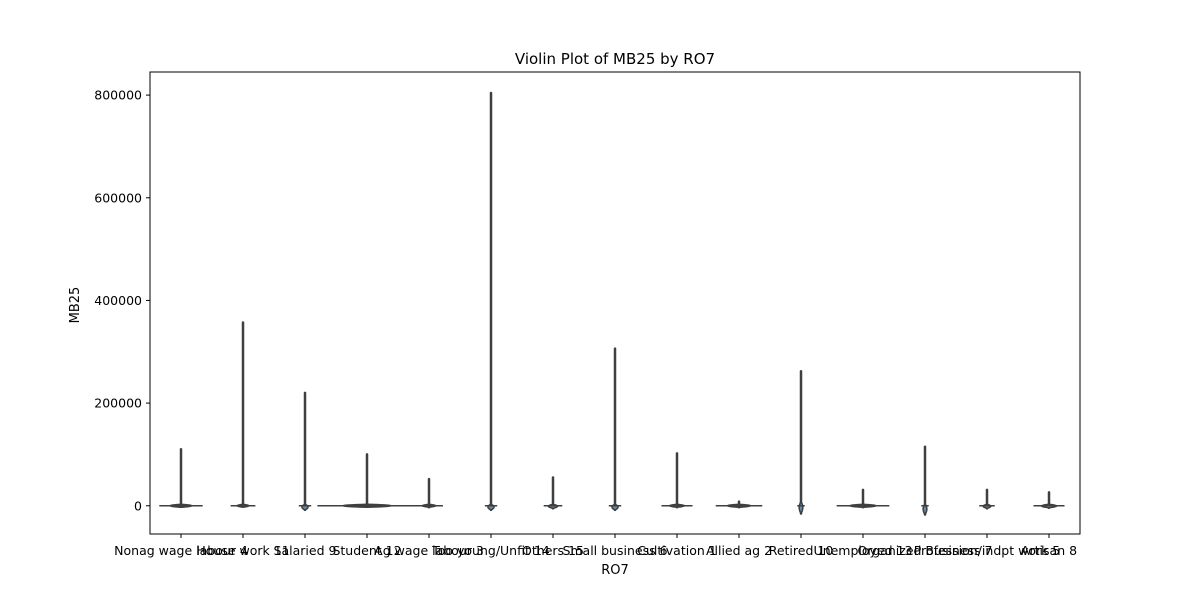  What do you see at coordinates (118, 403) in the screenshot?
I see `y-tick-label: 200000` at bounding box center [118, 403].